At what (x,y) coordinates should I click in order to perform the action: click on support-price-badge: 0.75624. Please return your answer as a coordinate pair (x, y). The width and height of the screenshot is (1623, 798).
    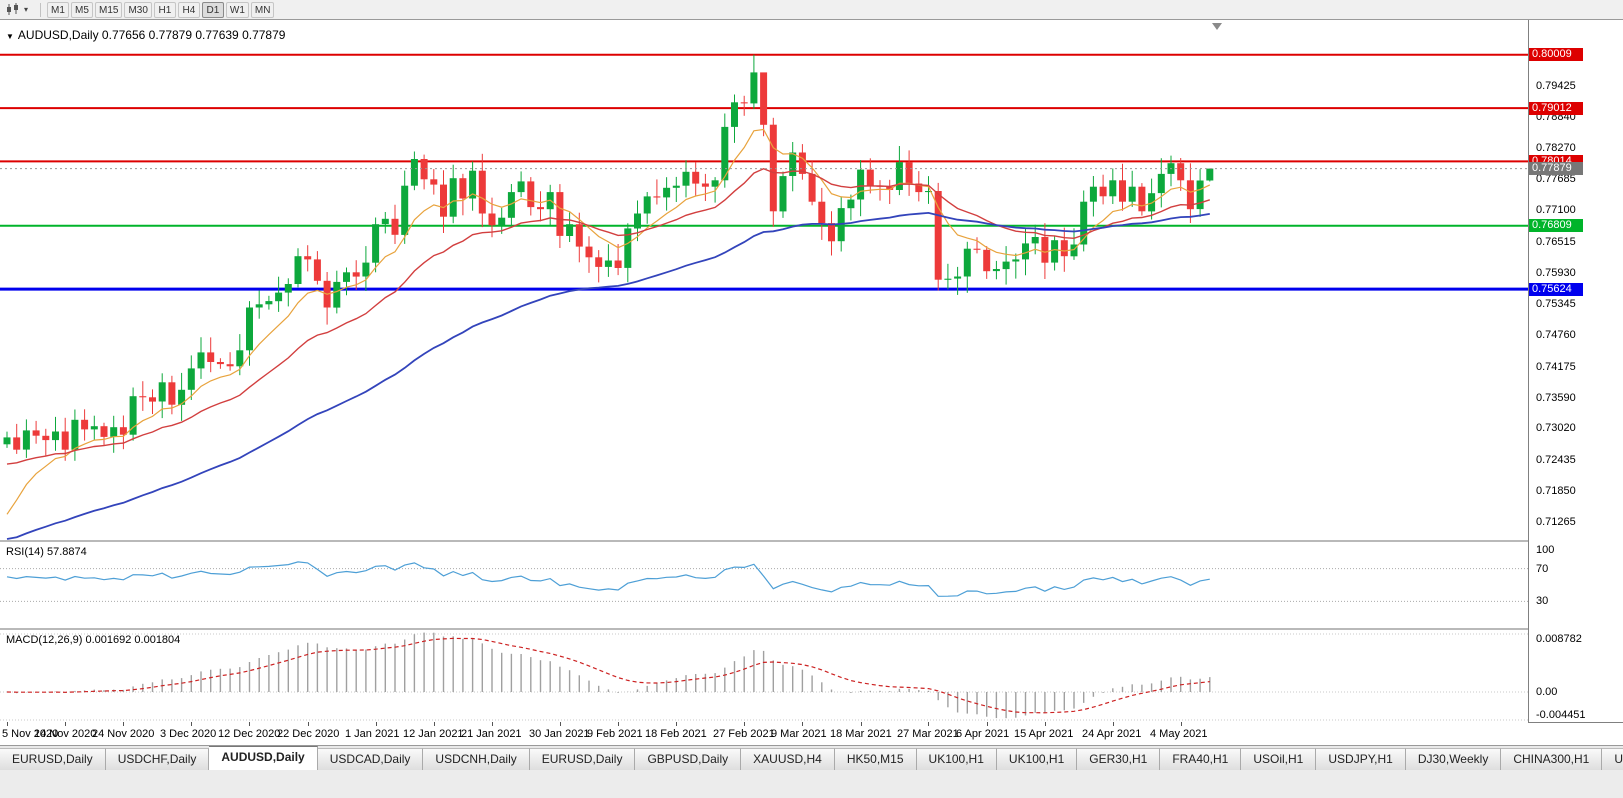
    Looking at the image, I should click on (1556, 289).